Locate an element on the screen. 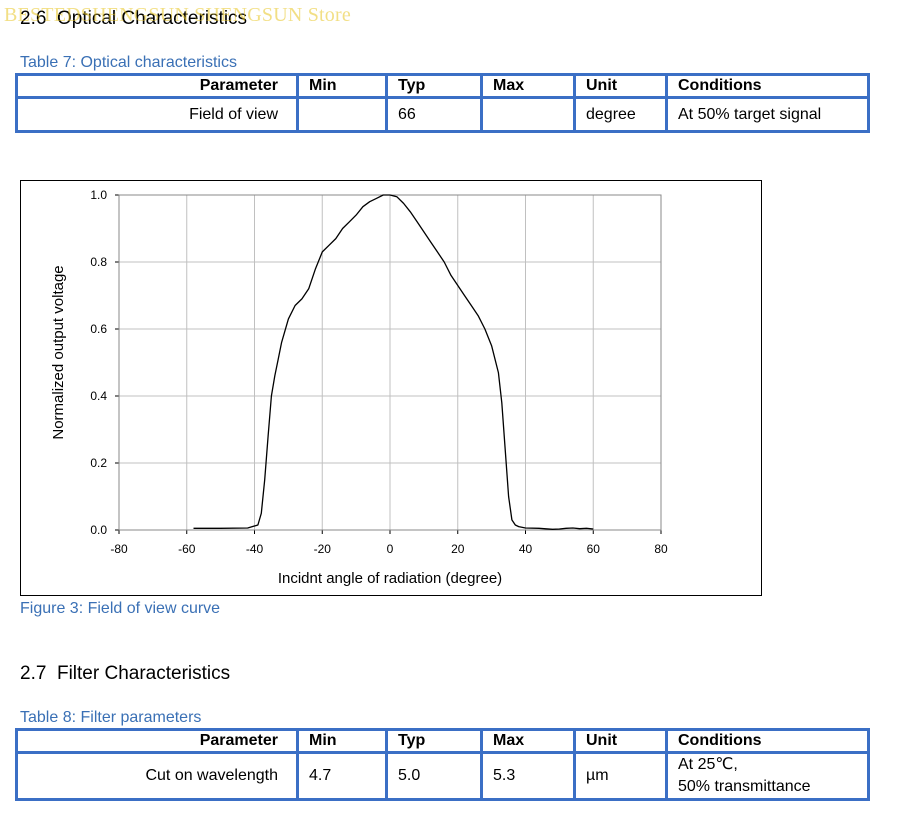 Image resolution: width=912 pixels, height=816 pixels. y-tick-label: 0.2 is located at coordinates (98, 463).